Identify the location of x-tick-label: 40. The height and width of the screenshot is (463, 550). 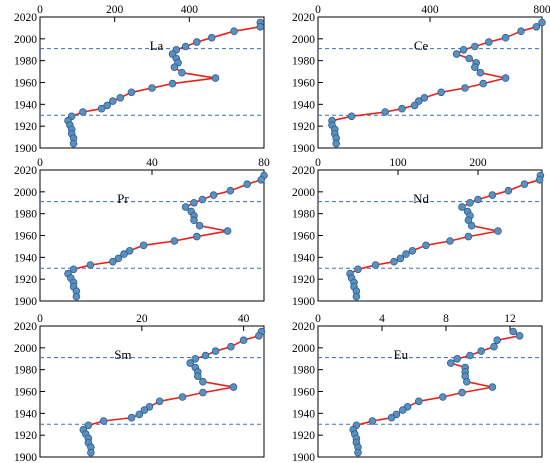
(152, 163).